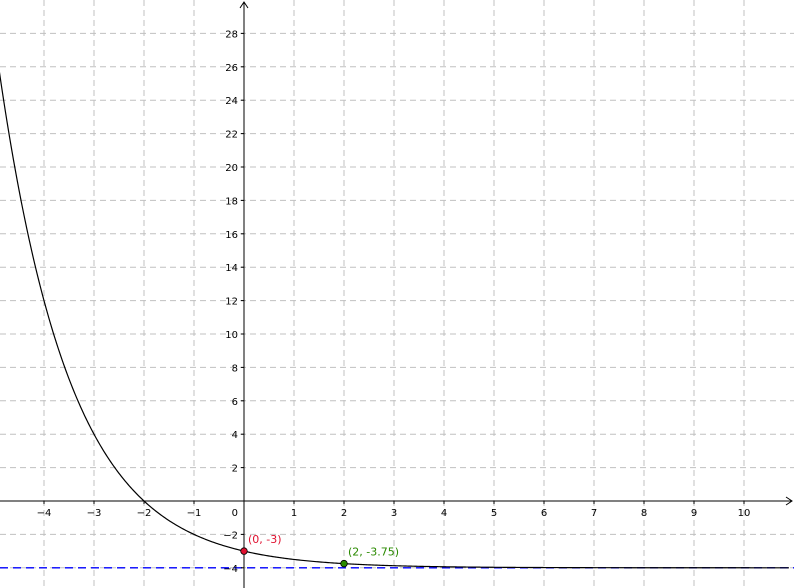 This screenshot has height=588, width=794. I want to click on x-tick-label: 5, so click(494, 513).